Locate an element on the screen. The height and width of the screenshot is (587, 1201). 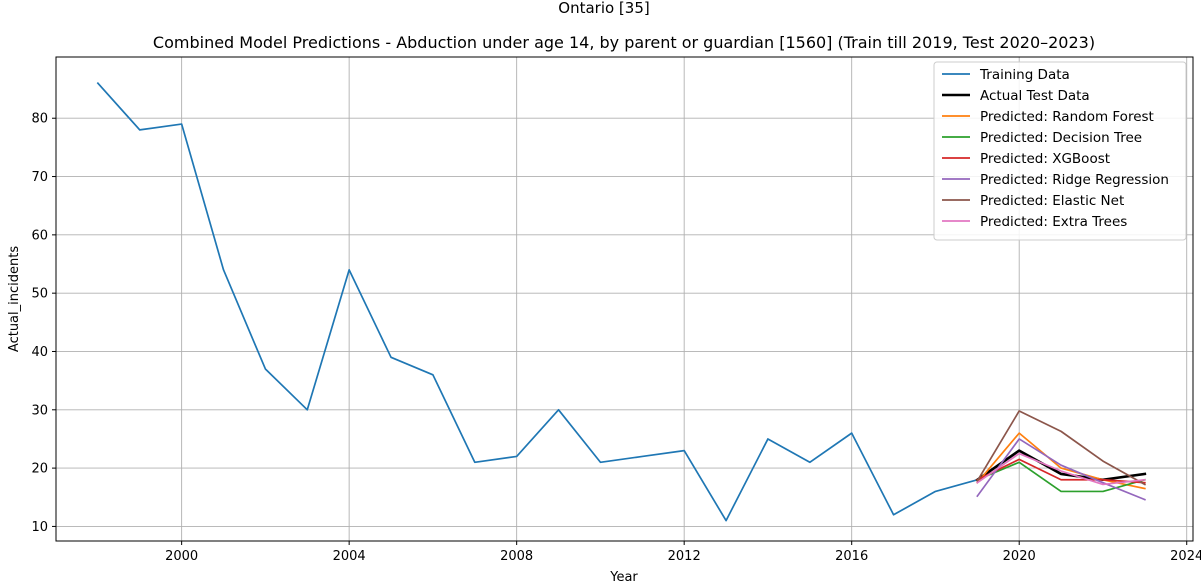
series-line-predicted-ridge-regression is located at coordinates (1061, 469).